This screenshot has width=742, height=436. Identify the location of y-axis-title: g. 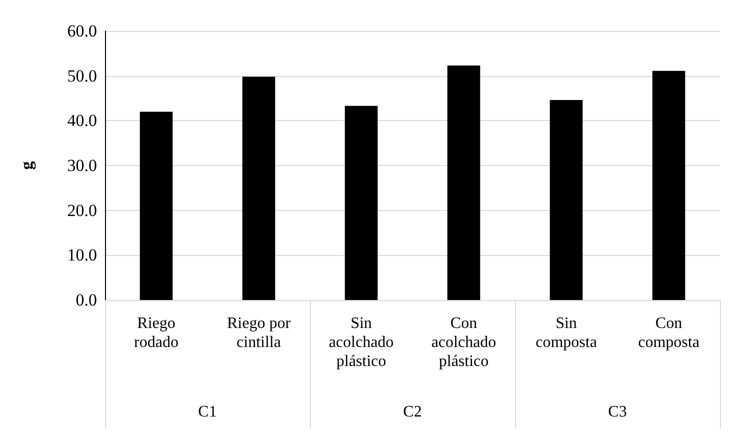
(26, 165).